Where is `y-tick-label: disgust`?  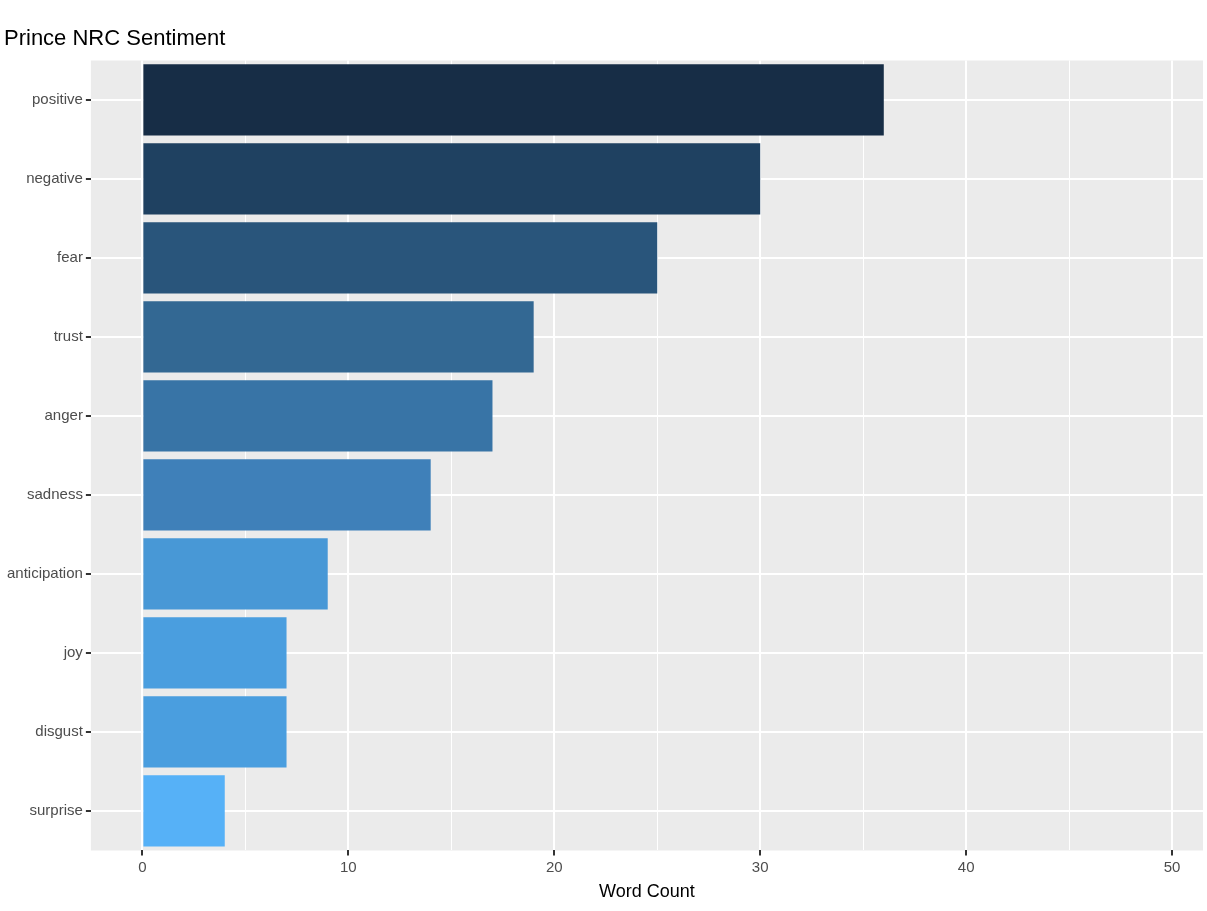 y-tick-label: disgust is located at coordinates (59, 731).